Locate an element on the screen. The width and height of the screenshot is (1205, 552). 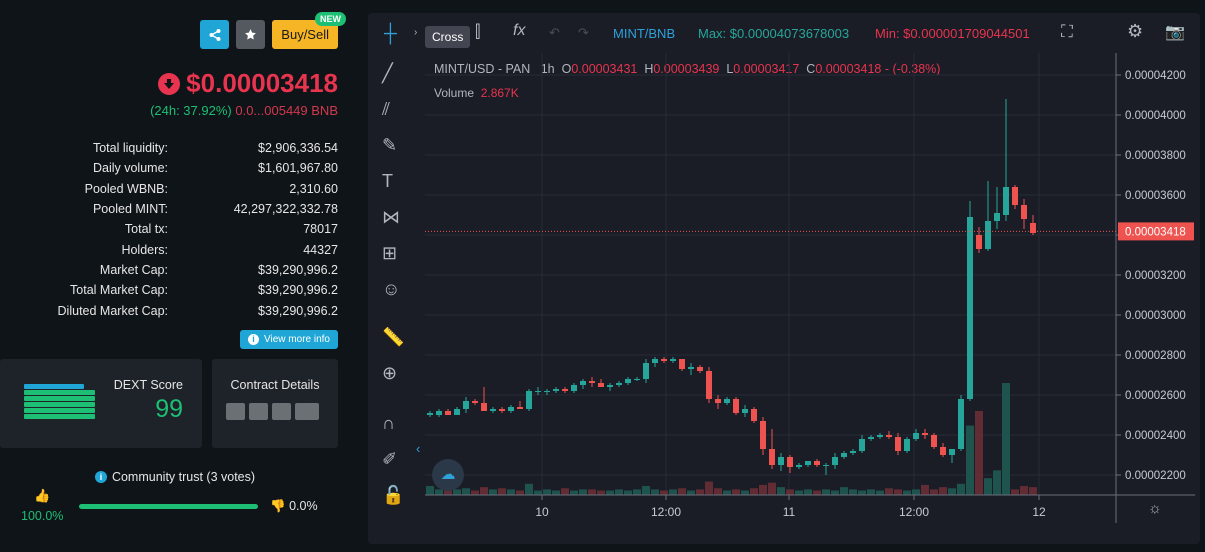
settings-icon: ⚙ is located at coordinates (1135, 31).